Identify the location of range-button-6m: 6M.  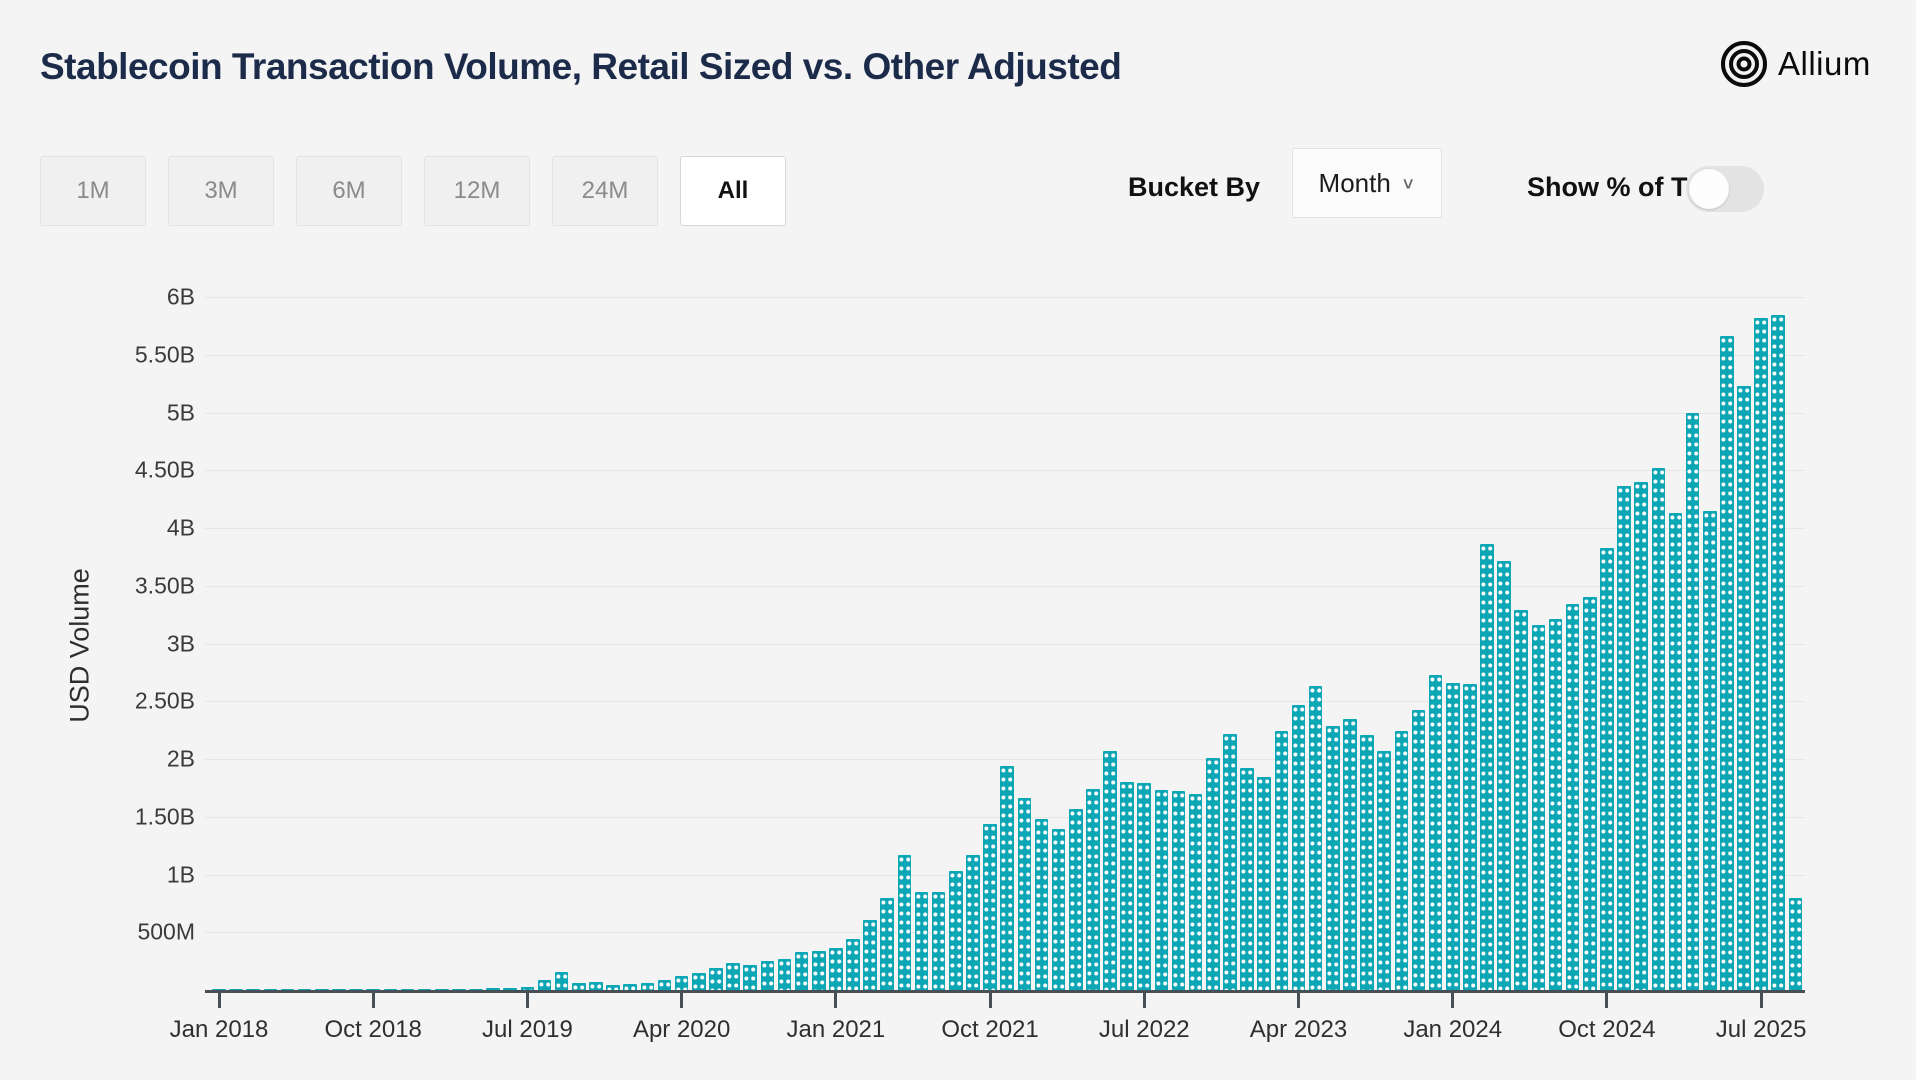
(349, 191).